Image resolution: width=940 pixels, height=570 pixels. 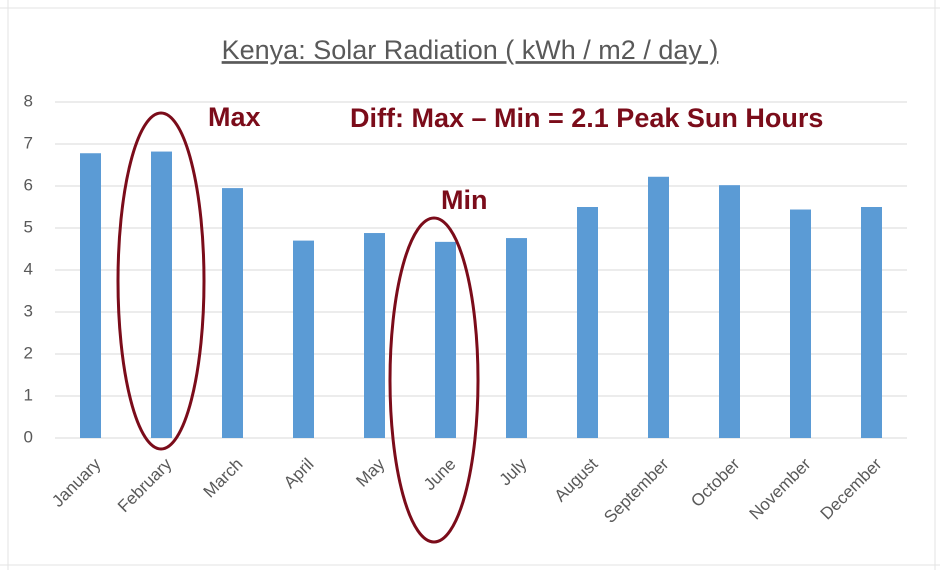 What do you see at coordinates (28, 142) in the screenshot?
I see `y-tick-label: 7` at bounding box center [28, 142].